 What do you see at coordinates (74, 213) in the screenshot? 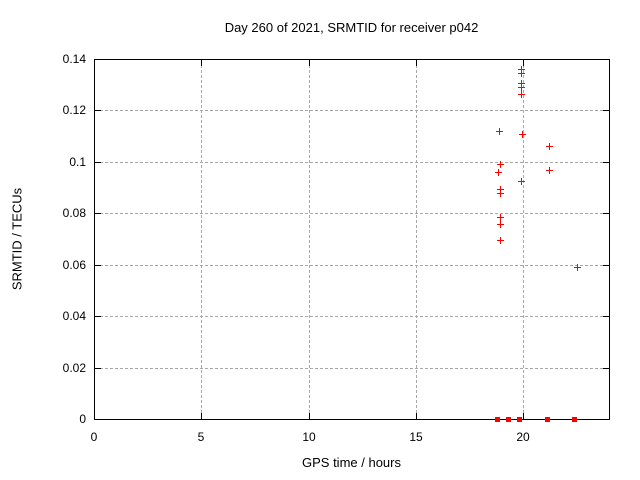
I see `y-tick-label: 0.08` at bounding box center [74, 213].